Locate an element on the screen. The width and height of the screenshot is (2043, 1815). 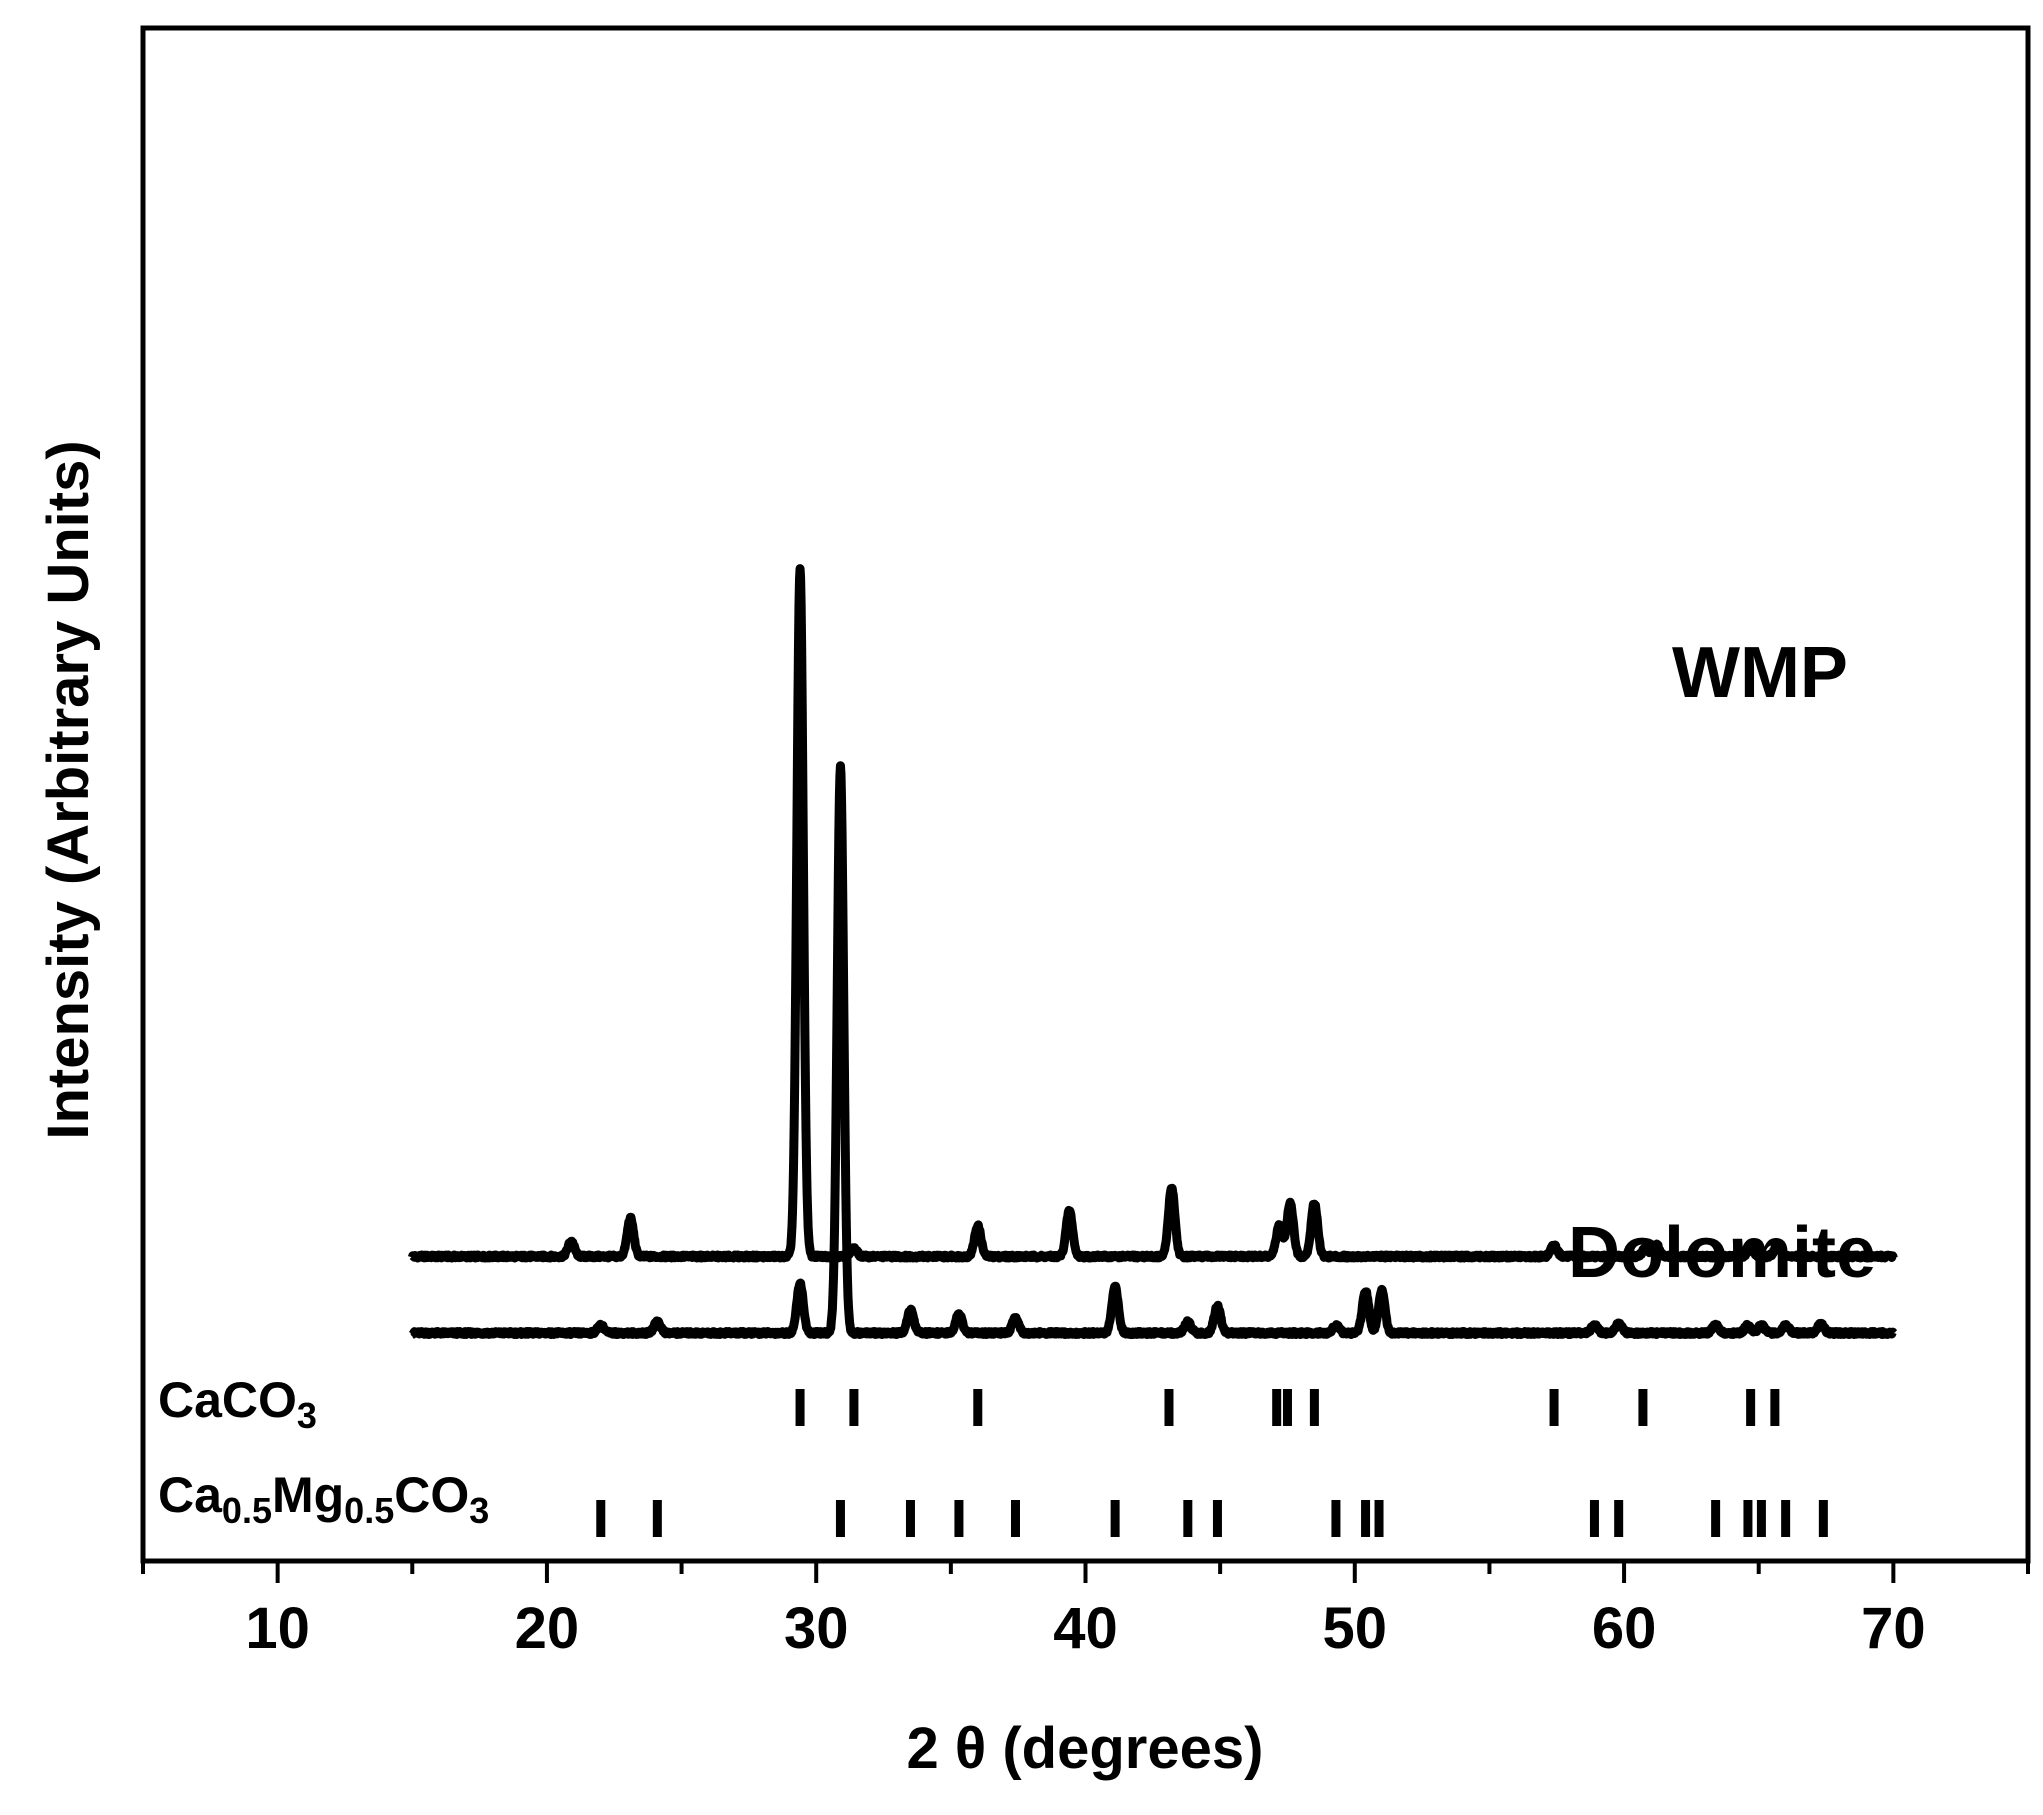
x-axis-title: 2 θ (degrees) is located at coordinates (1085, 1748).